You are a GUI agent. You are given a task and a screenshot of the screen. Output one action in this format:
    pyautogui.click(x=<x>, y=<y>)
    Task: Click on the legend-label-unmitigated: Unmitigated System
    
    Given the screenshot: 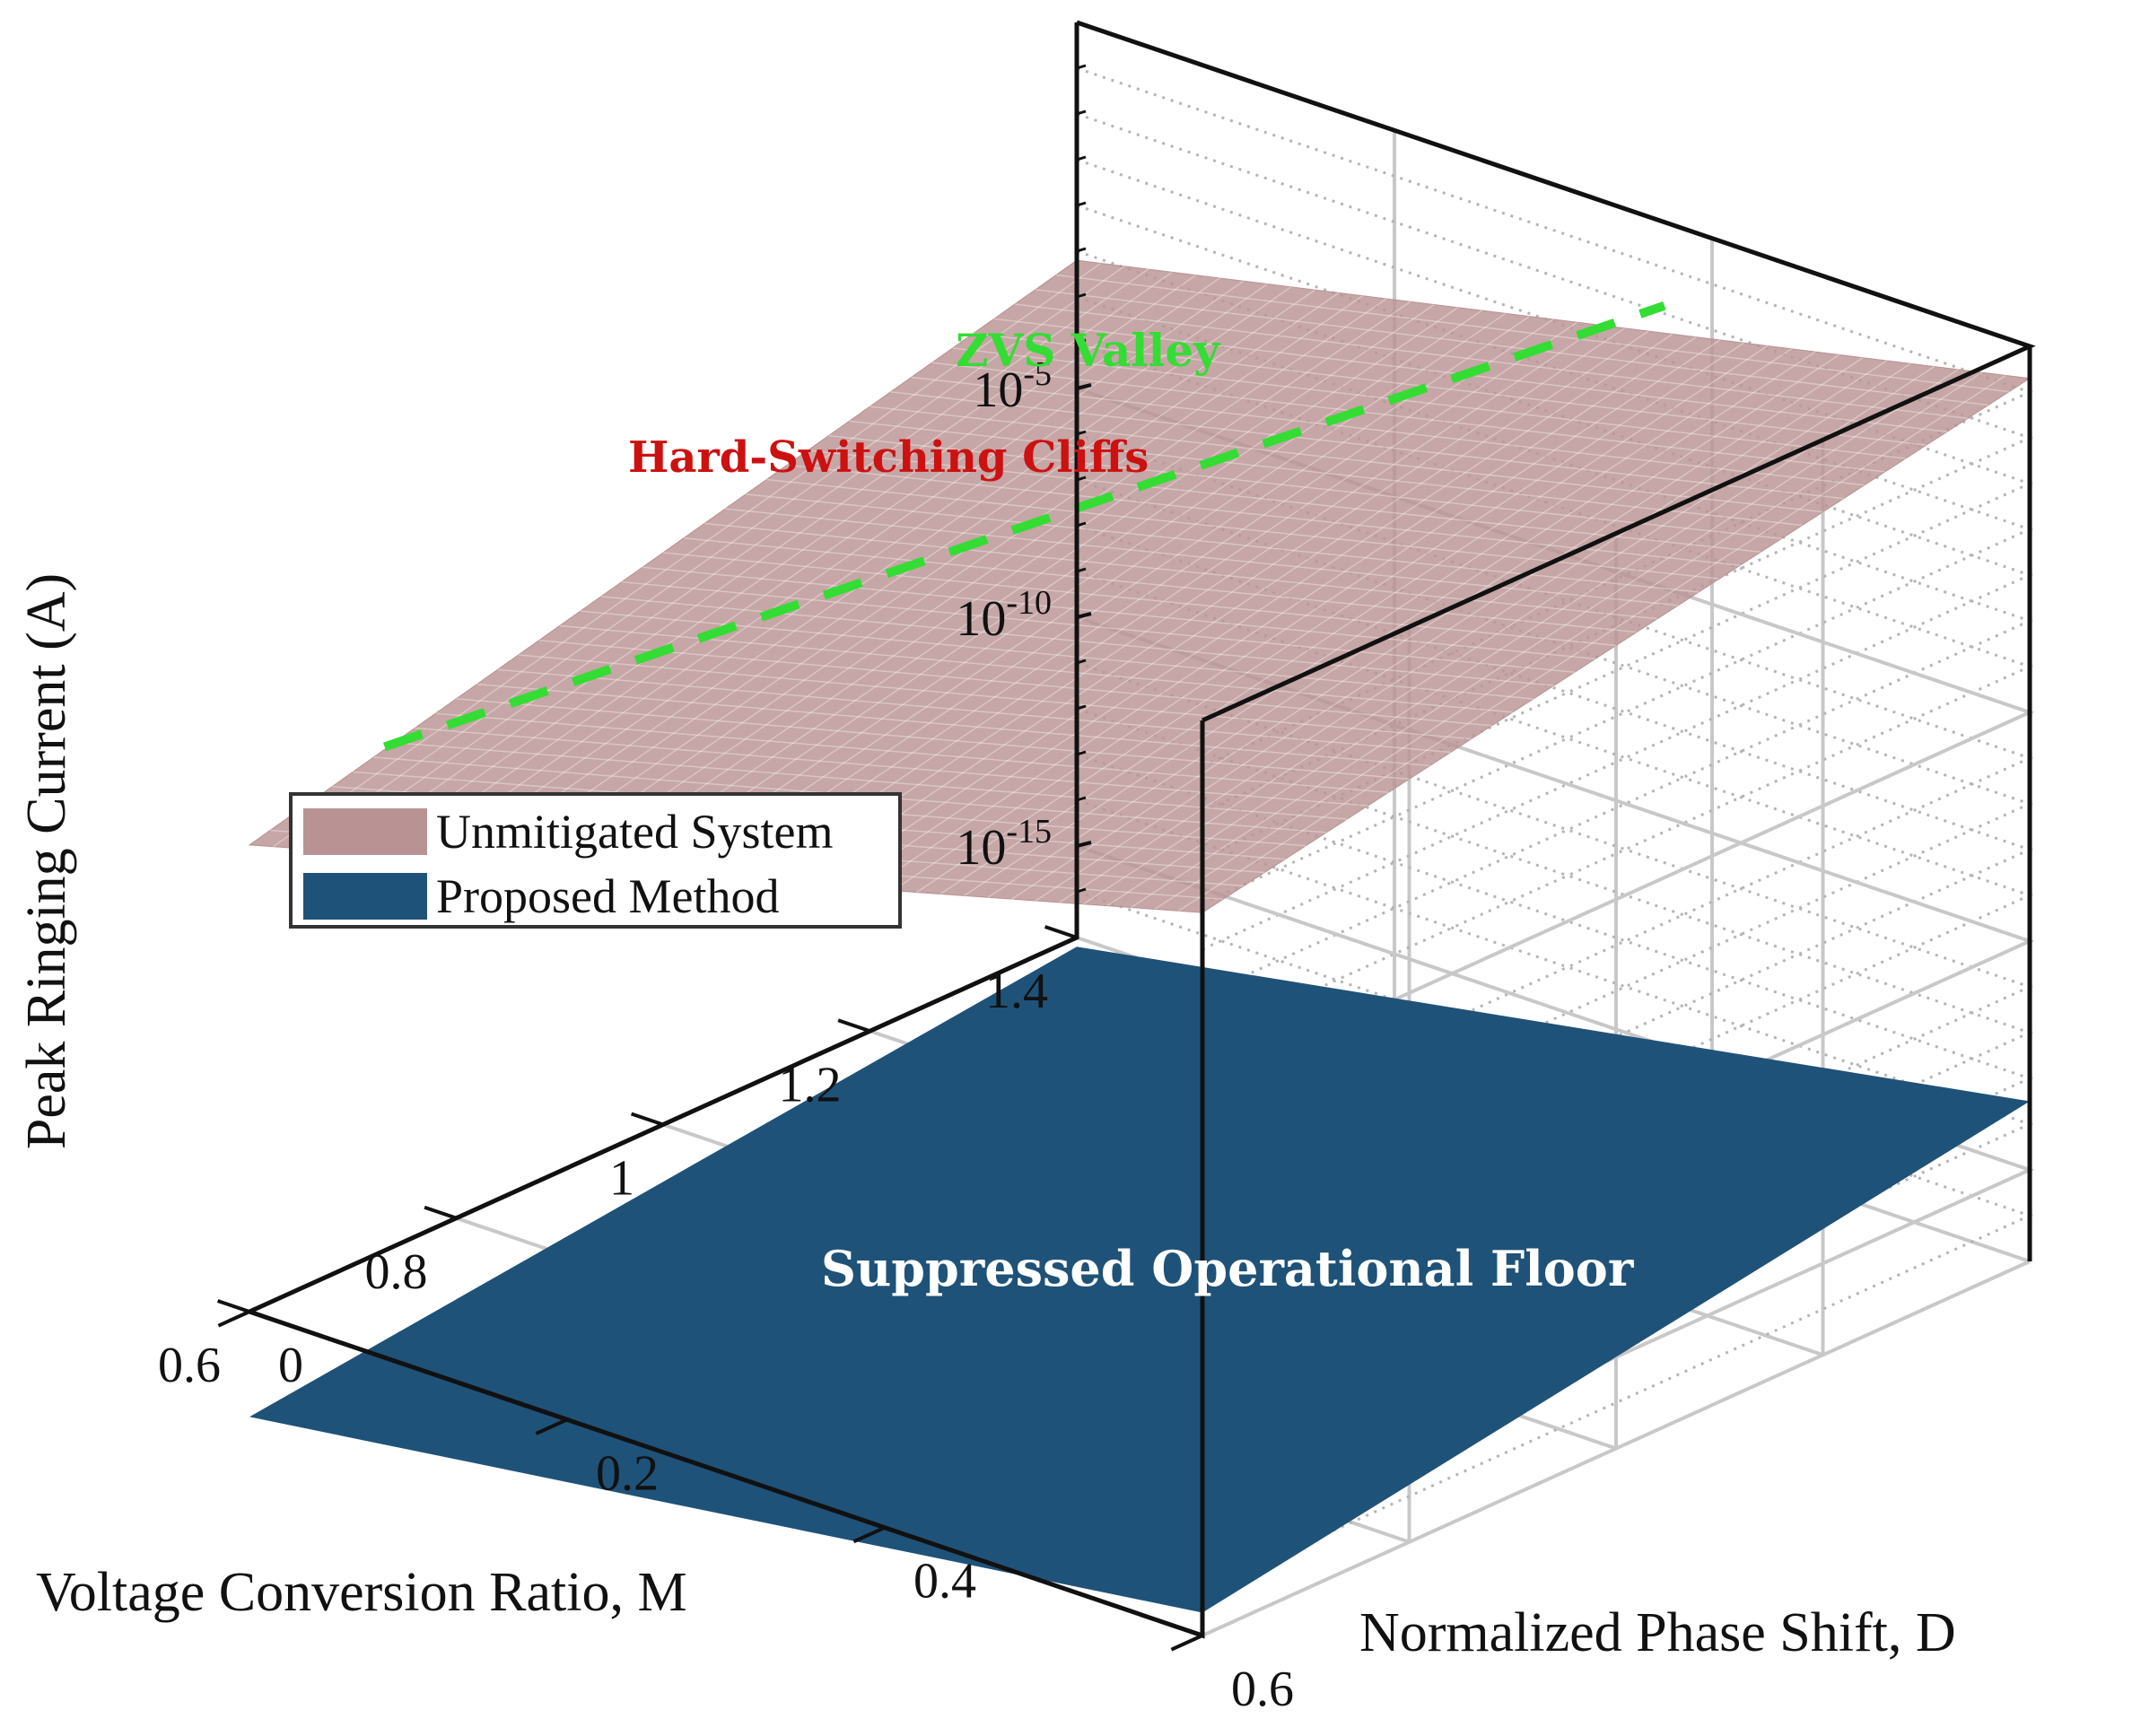 What is the action you would take?
    pyautogui.click(x=635, y=832)
    